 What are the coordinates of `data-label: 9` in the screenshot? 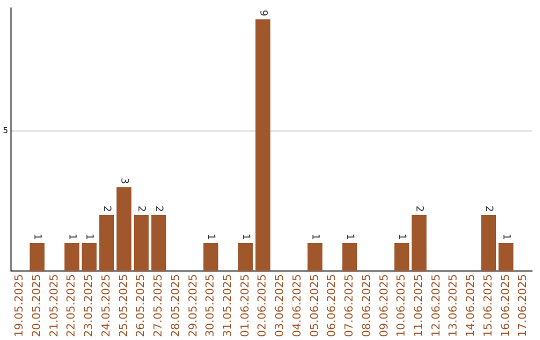 It's located at (262, 13).